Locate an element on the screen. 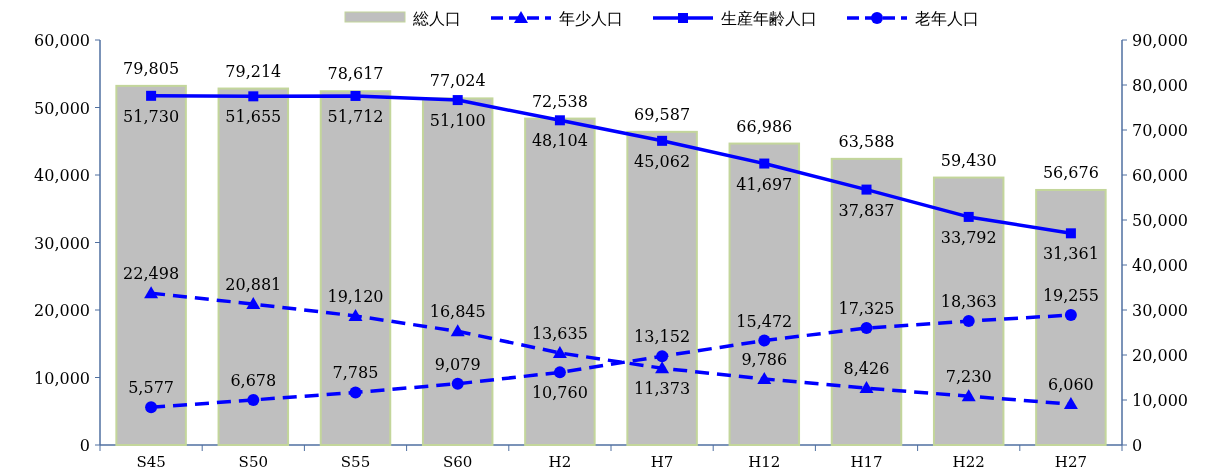  x-tick-label: H22 is located at coordinates (968, 462).